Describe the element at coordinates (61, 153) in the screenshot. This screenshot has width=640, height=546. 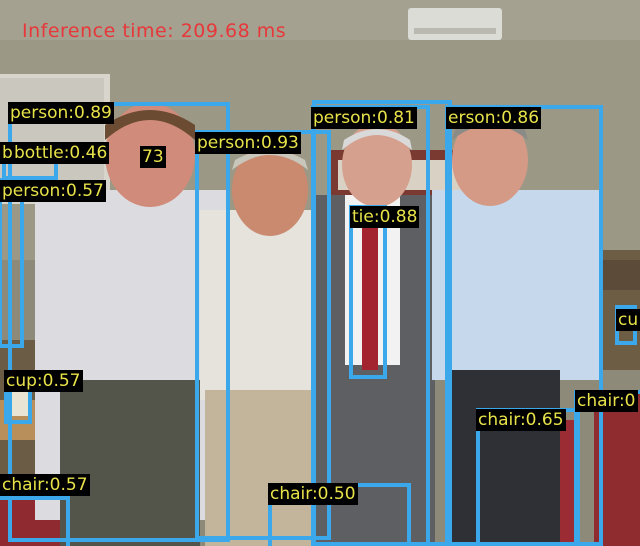
I see `label-bottle: bottle:0.46` at that location.